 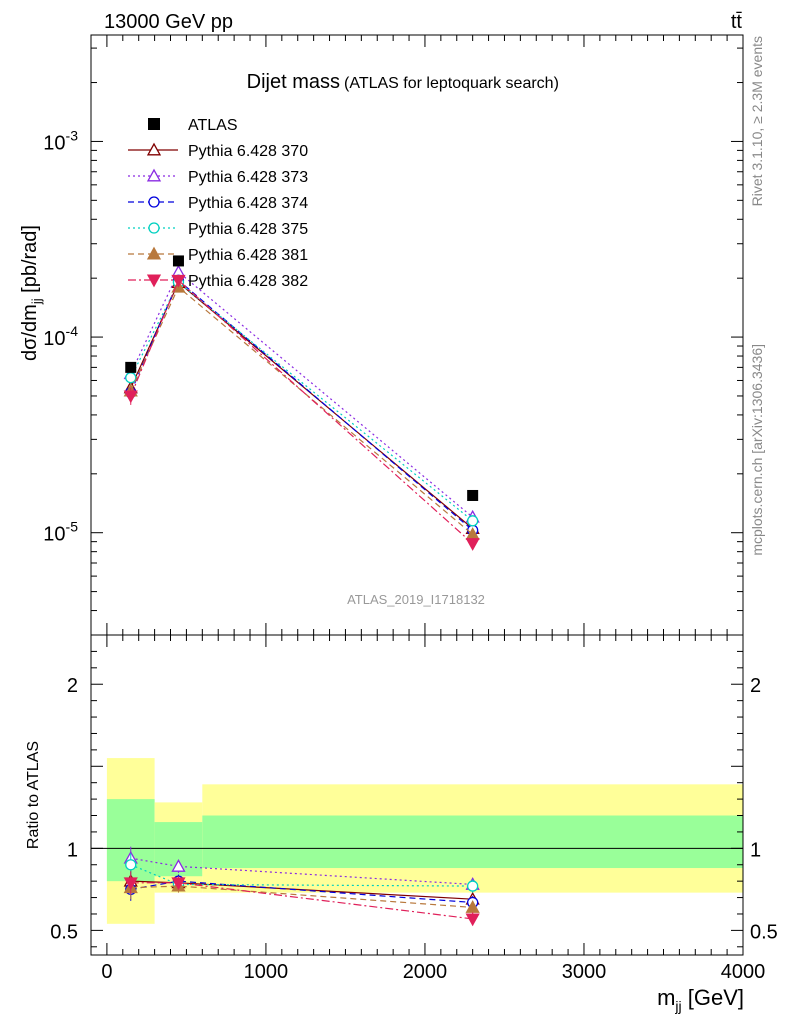 I want to click on main-y-tick-label: 10⁻⁴, so click(x=60, y=336).